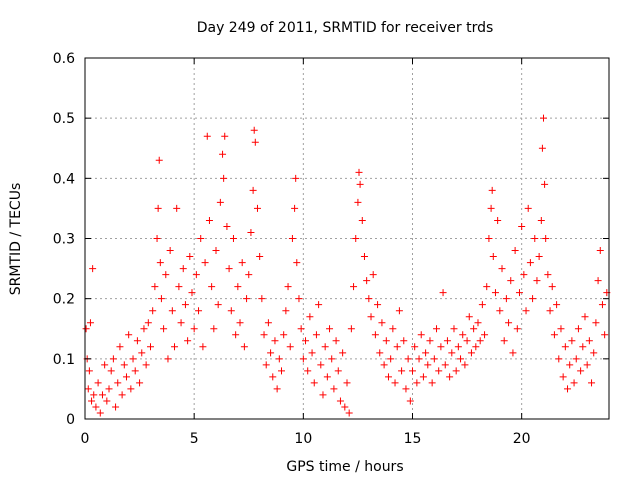 The width and height of the screenshot is (640, 480). Describe the element at coordinates (64, 360) in the screenshot. I see `y-tick-label: 0.1` at that location.